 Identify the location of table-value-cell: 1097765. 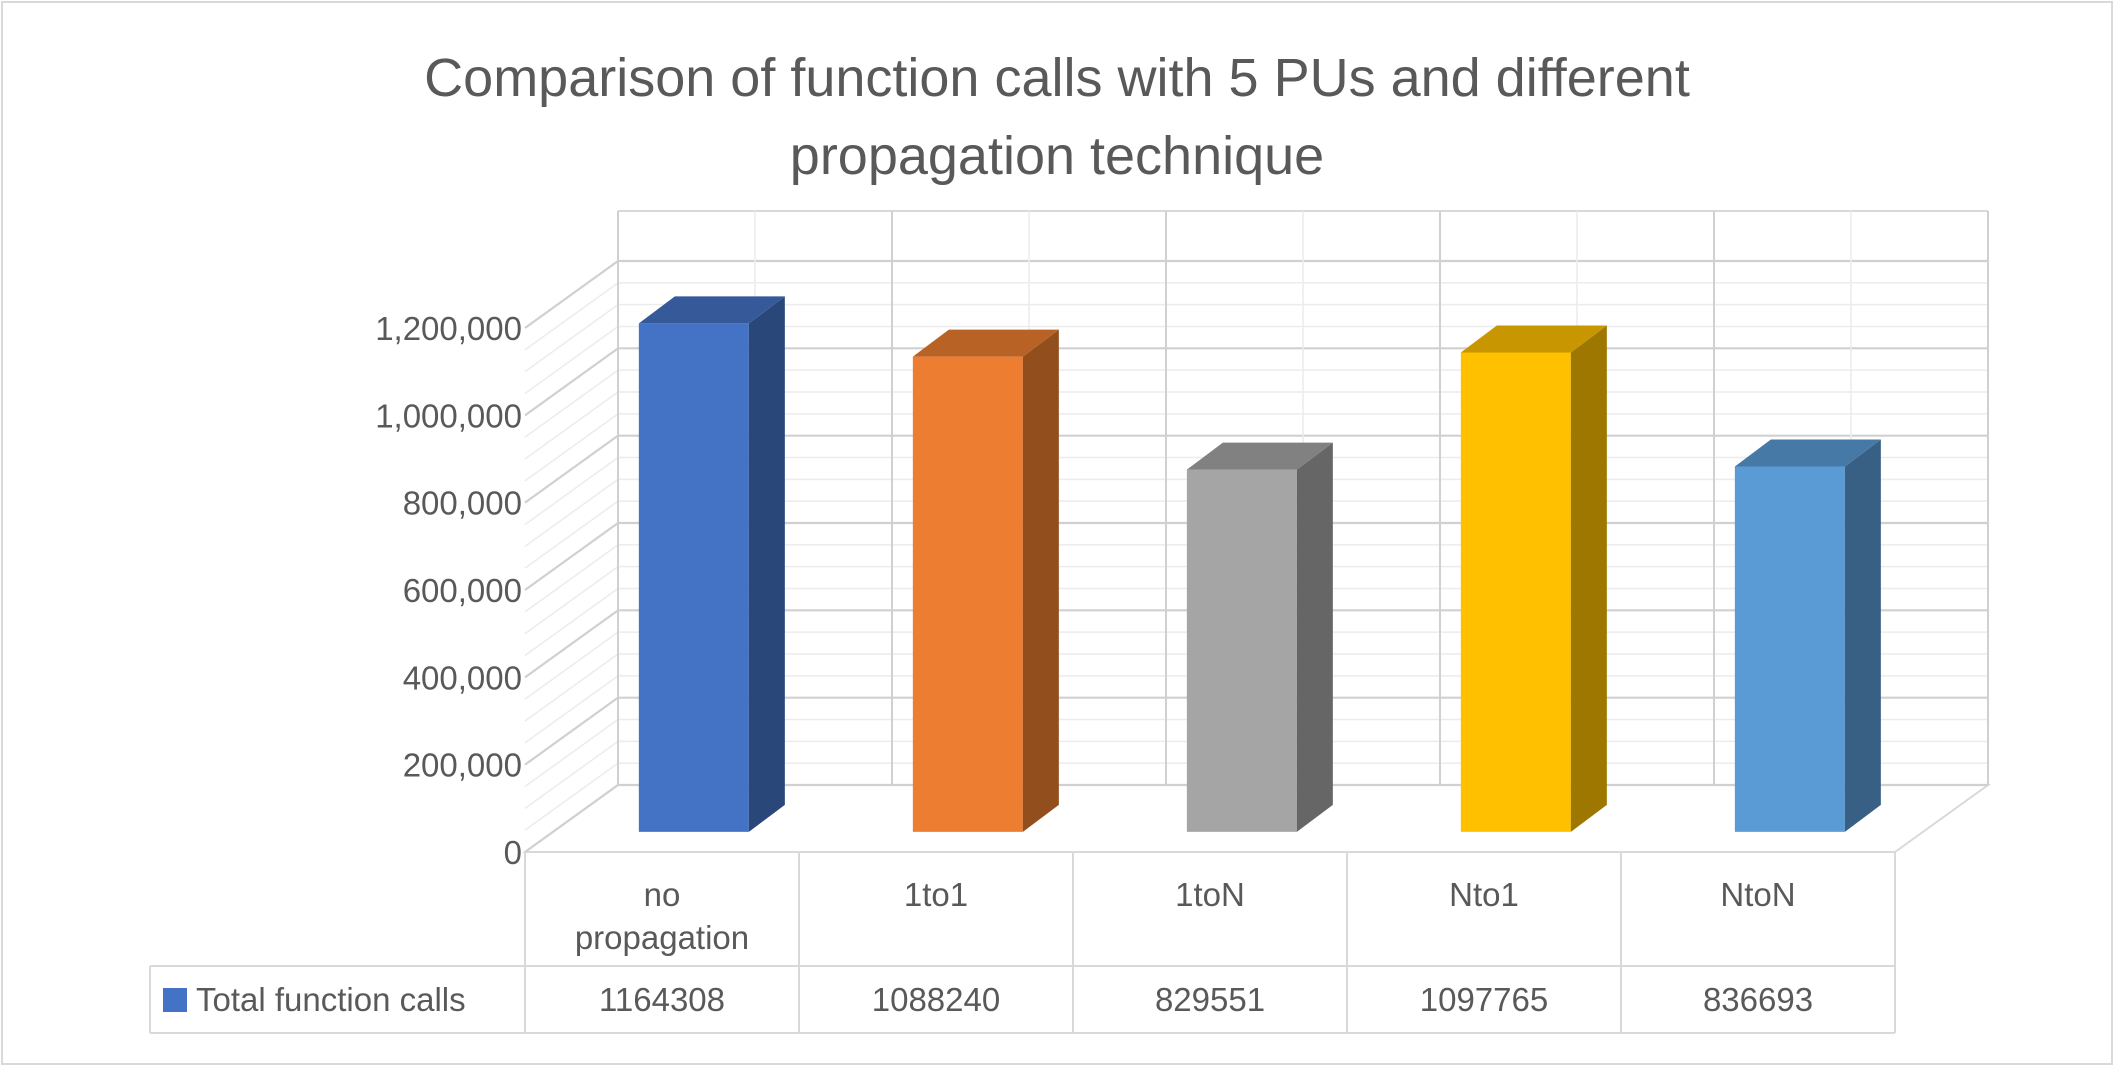
(1484, 999).